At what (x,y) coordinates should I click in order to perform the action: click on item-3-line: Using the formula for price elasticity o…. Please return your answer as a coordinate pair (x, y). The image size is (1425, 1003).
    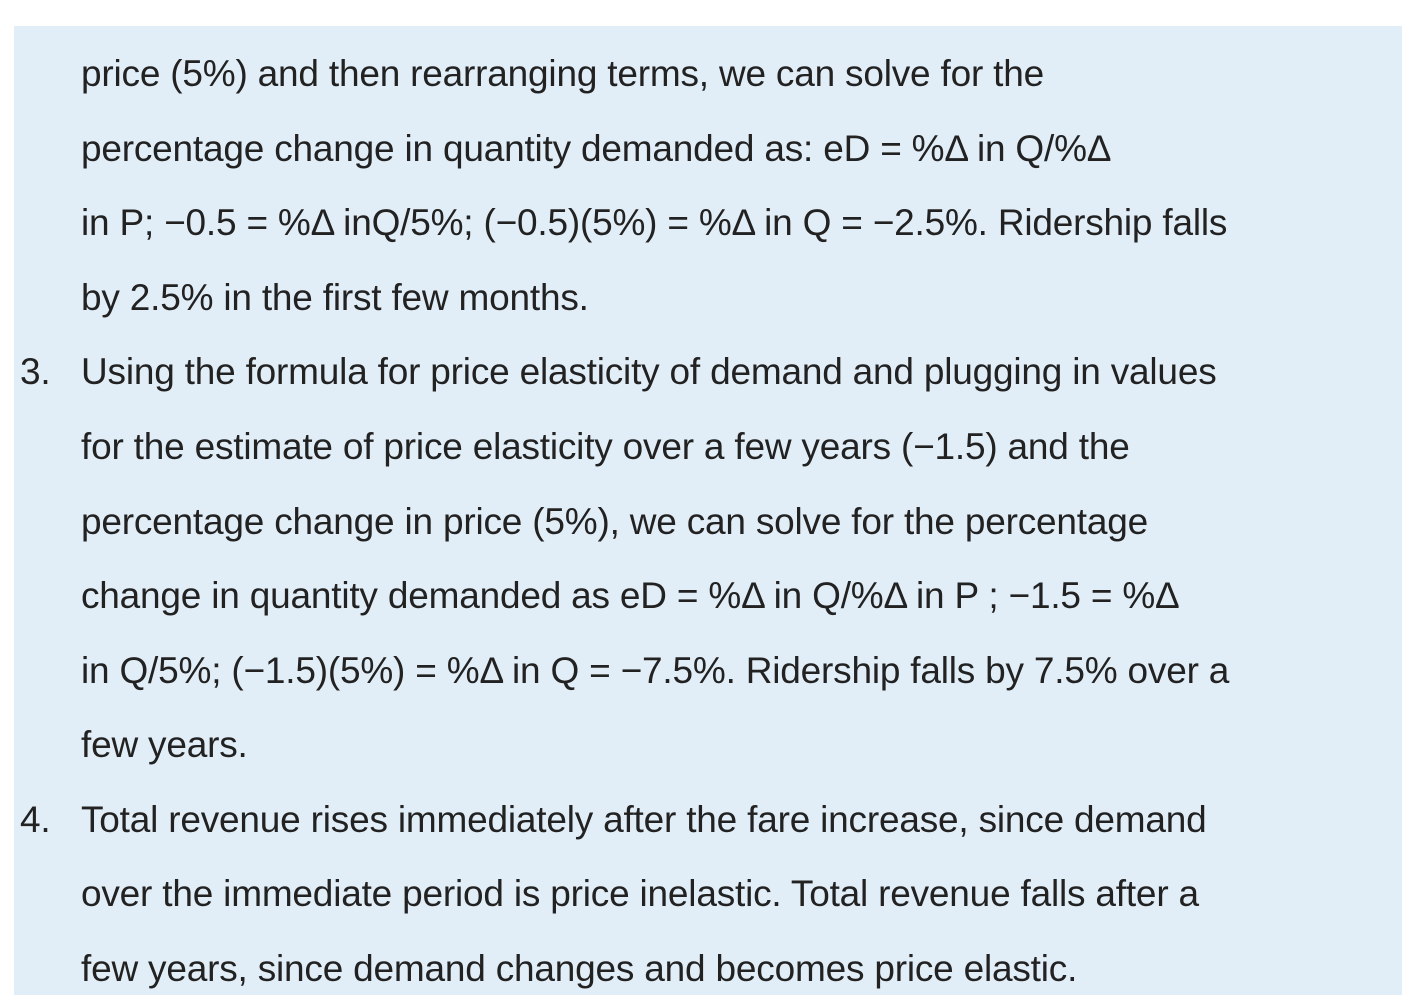
    Looking at the image, I should click on (649, 371).